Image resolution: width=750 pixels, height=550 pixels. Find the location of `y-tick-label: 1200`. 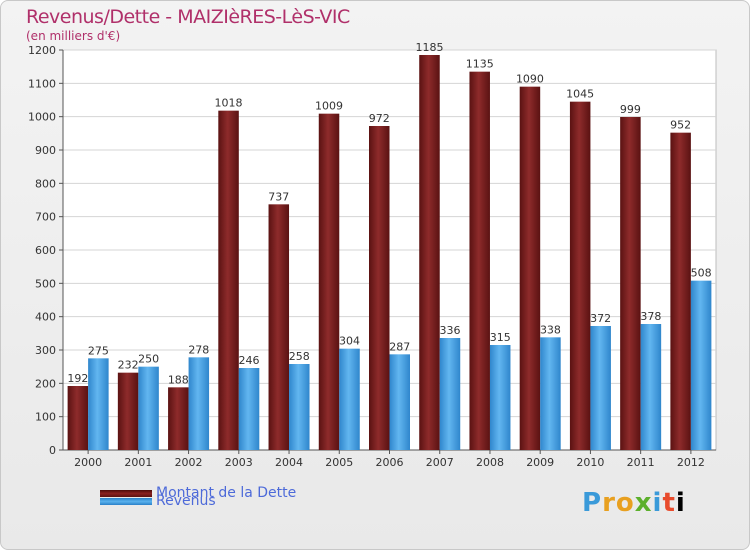

y-tick-label: 1200 is located at coordinates (42, 50).